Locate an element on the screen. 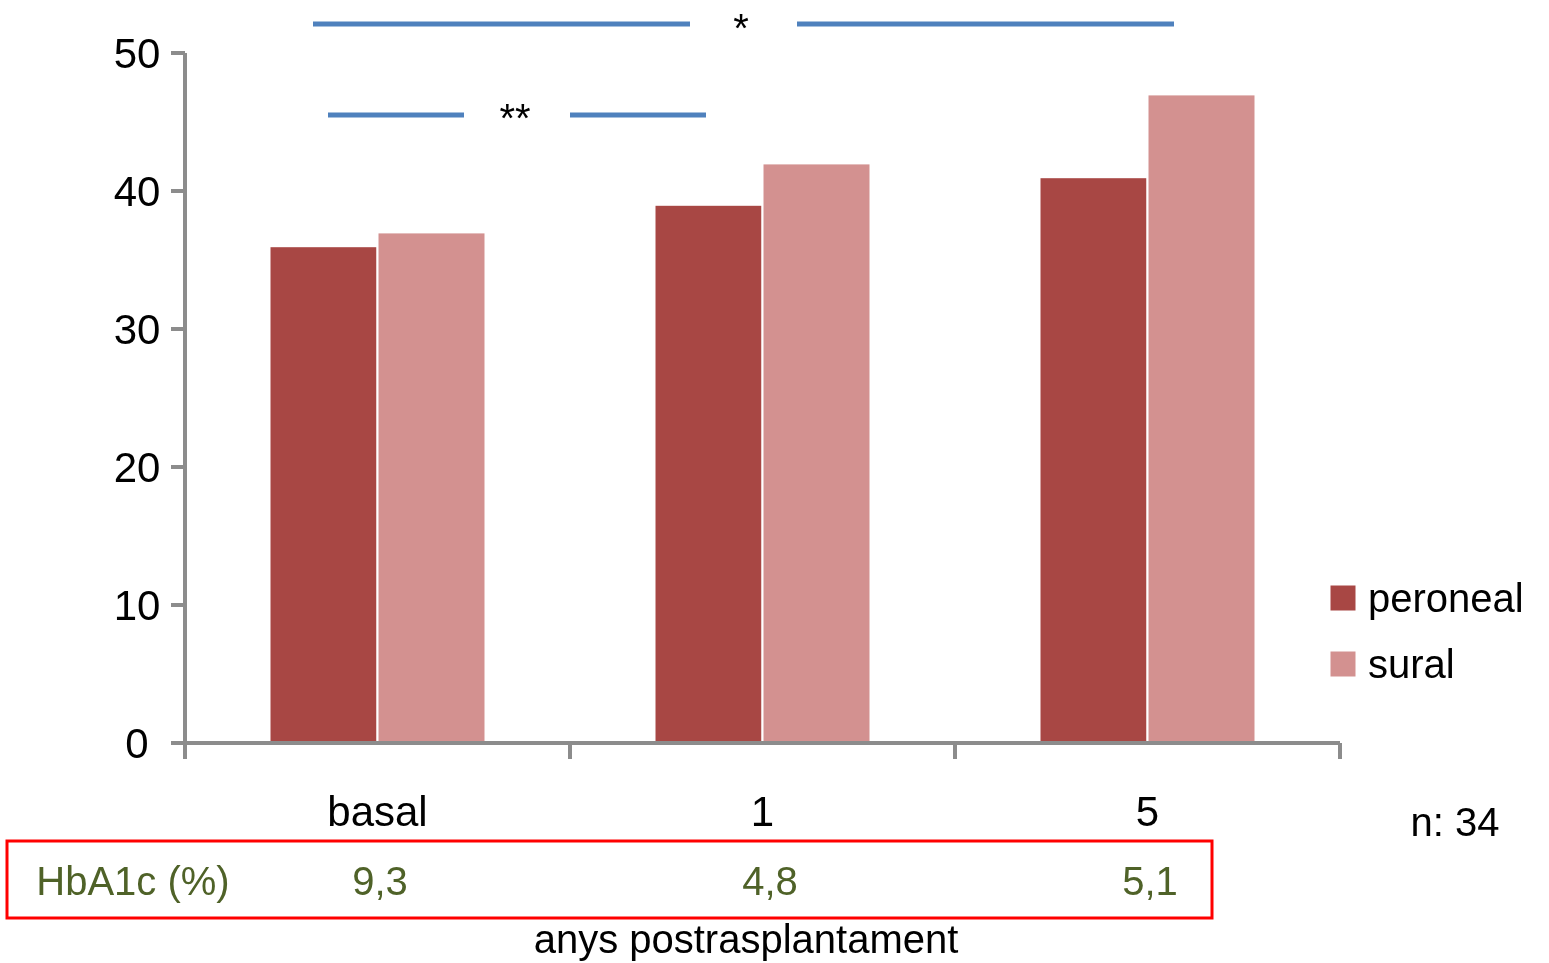 The height and width of the screenshot is (963, 1549). y-tick-label: 40 is located at coordinates (137, 191).